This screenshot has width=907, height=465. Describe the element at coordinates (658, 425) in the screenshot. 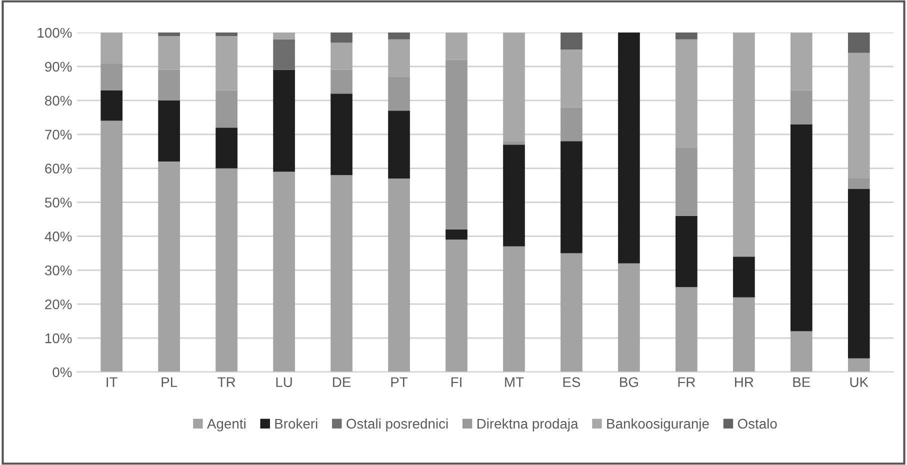

I see `legend-label: Bankoosiguranje` at that location.